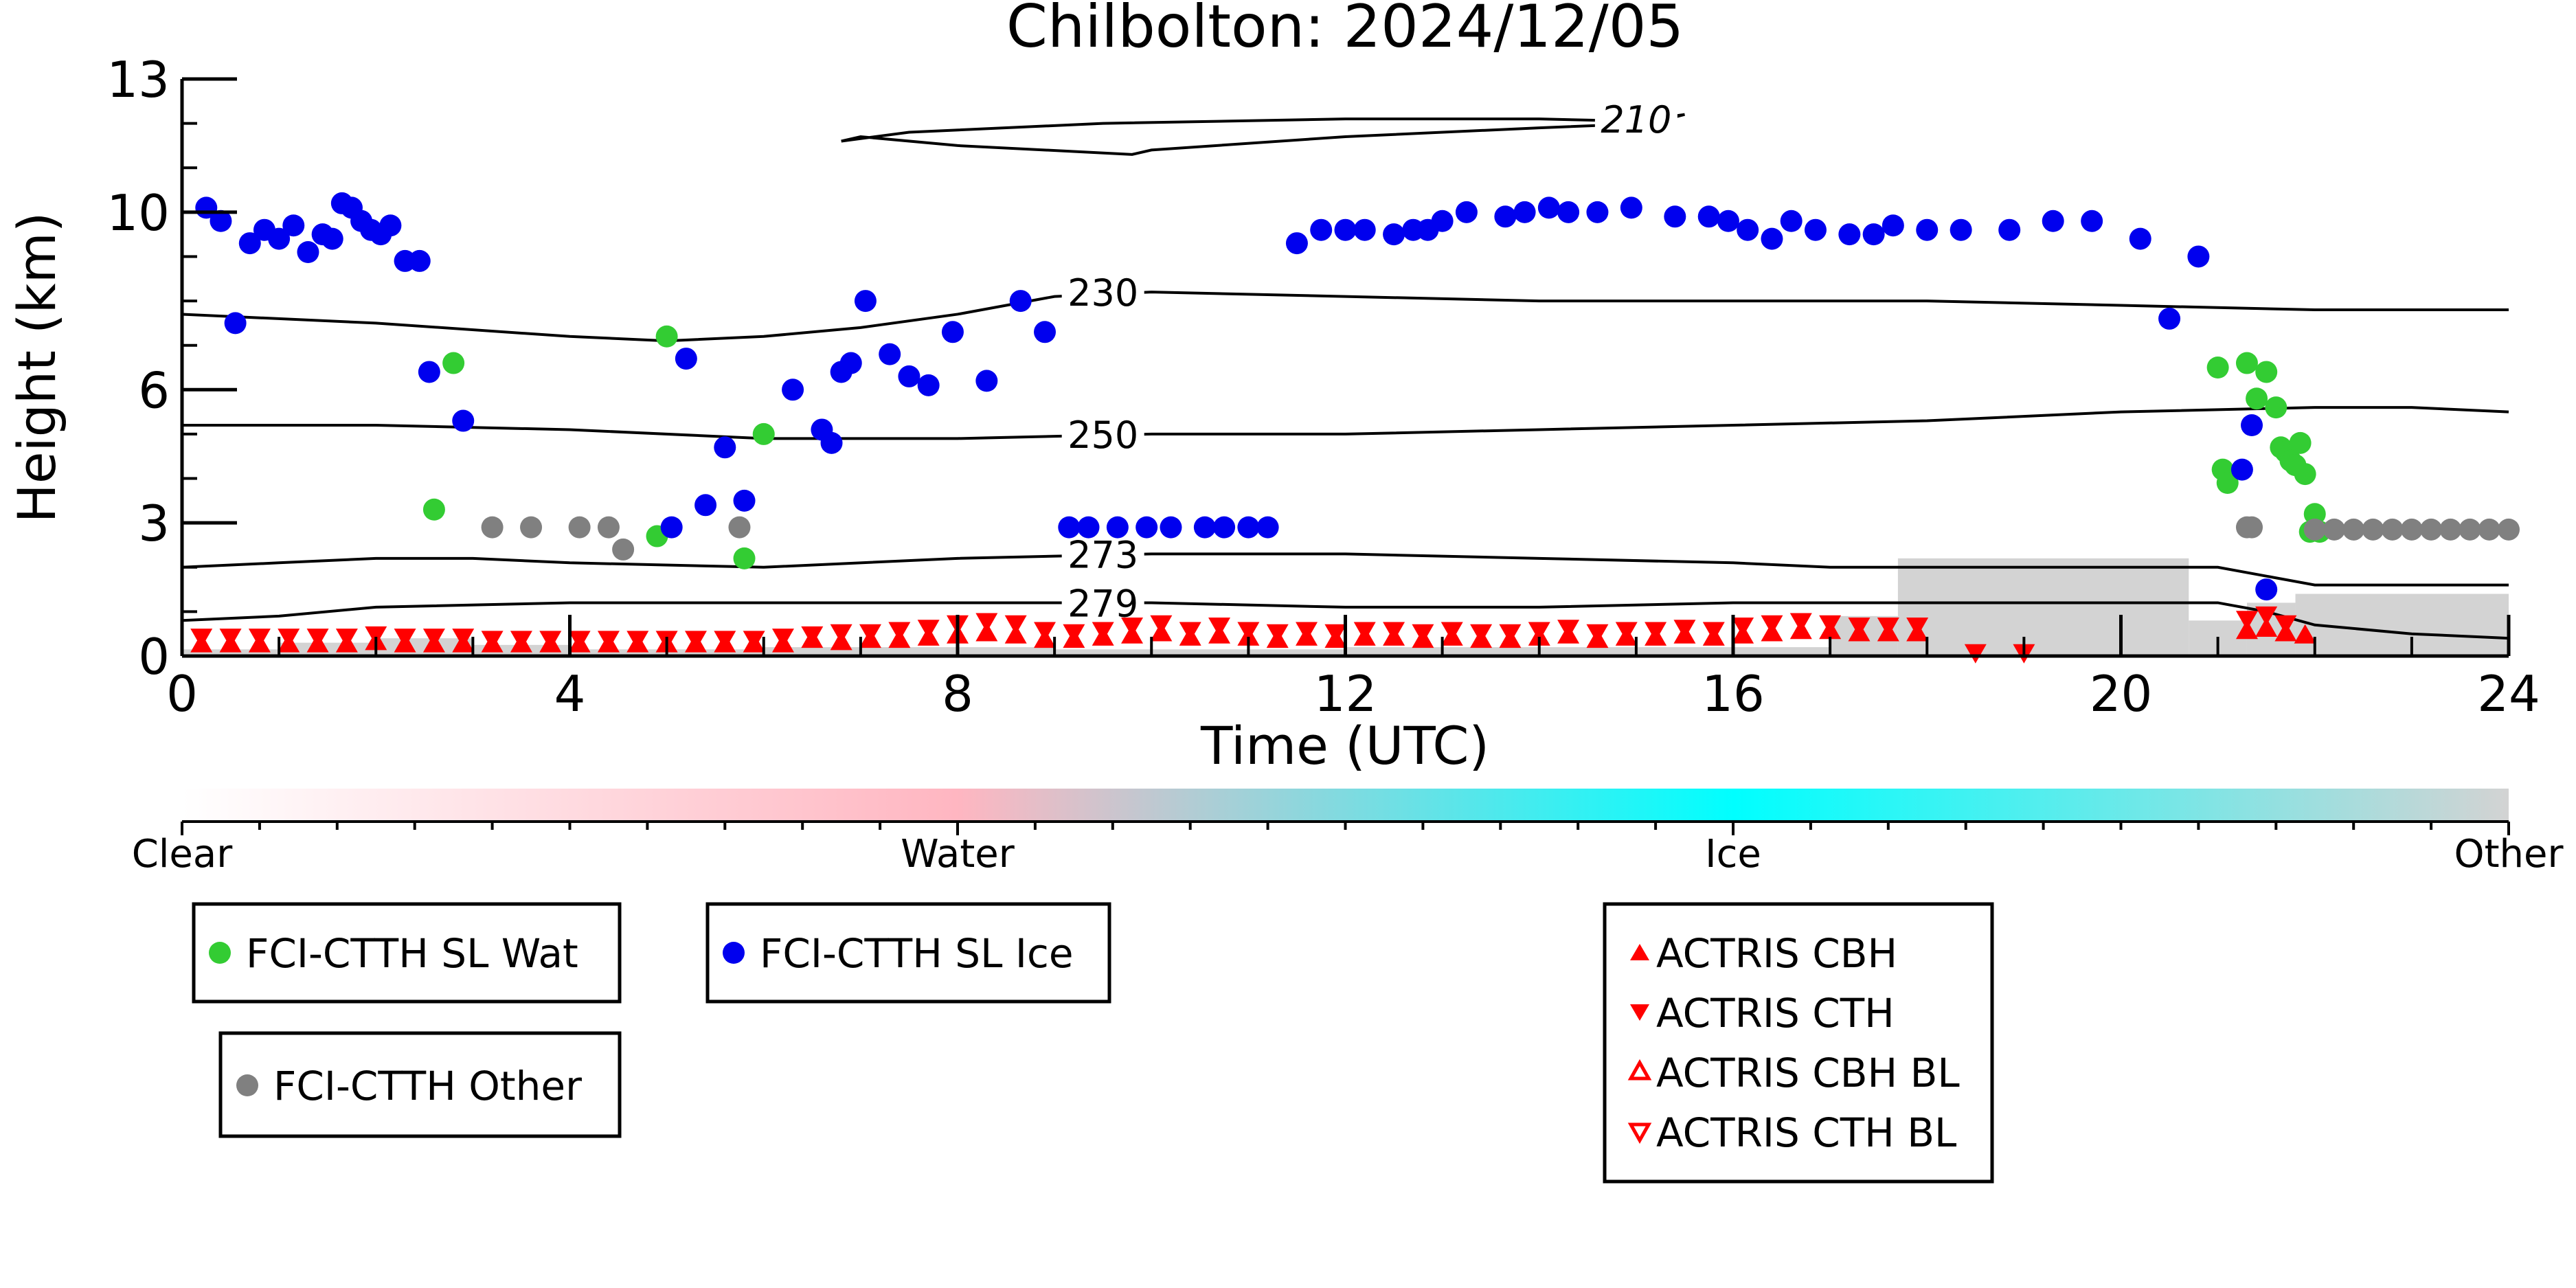  What do you see at coordinates (1733, 854) in the screenshot?
I see `colorbar-label-ice: Ice` at bounding box center [1733, 854].